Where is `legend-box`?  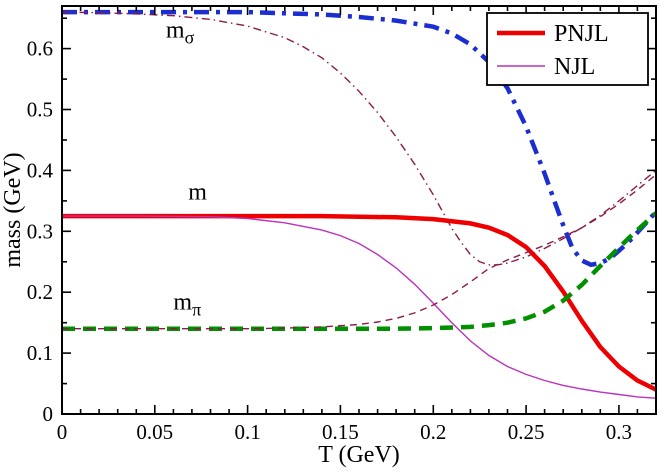 legend-box is located at coordinates (567, 49).